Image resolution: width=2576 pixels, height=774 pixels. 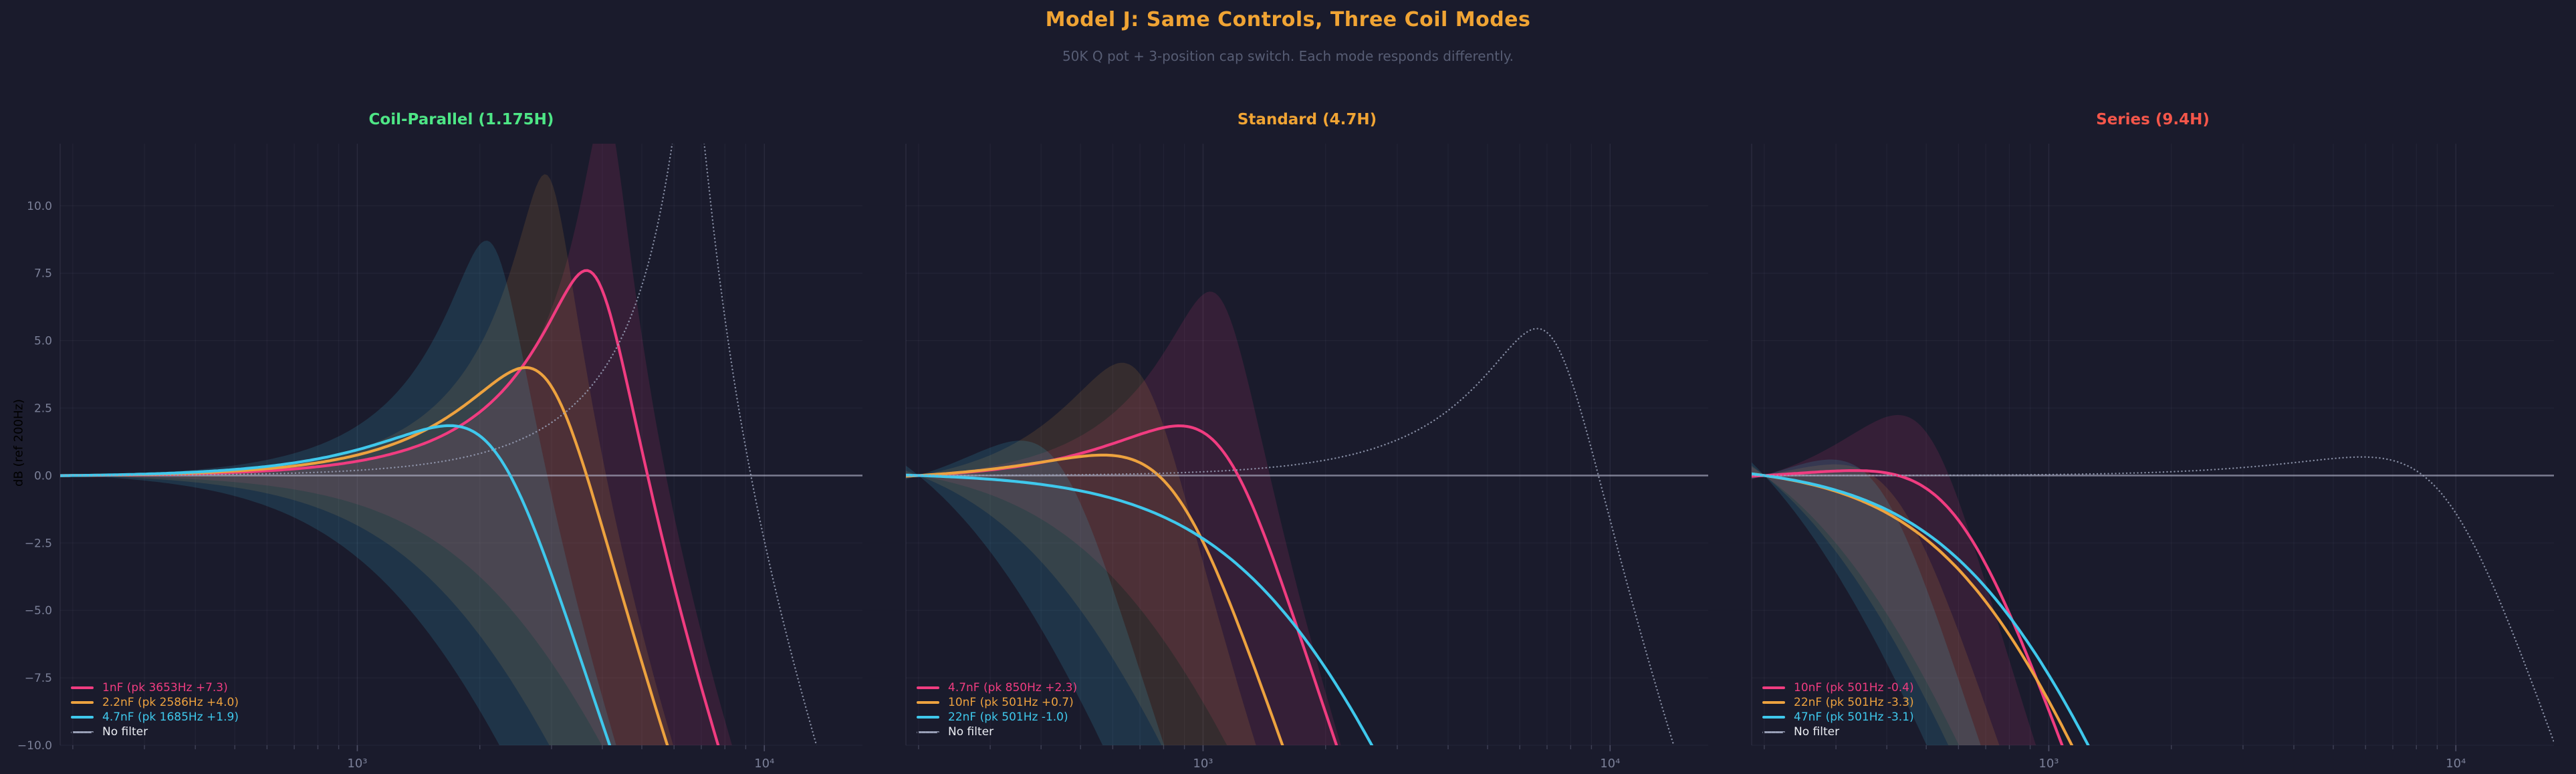 What do you see at coordinates (43, 409) in the screenshot?
I see `y-tick-label: 2.5` at bounding box center [43, 409].